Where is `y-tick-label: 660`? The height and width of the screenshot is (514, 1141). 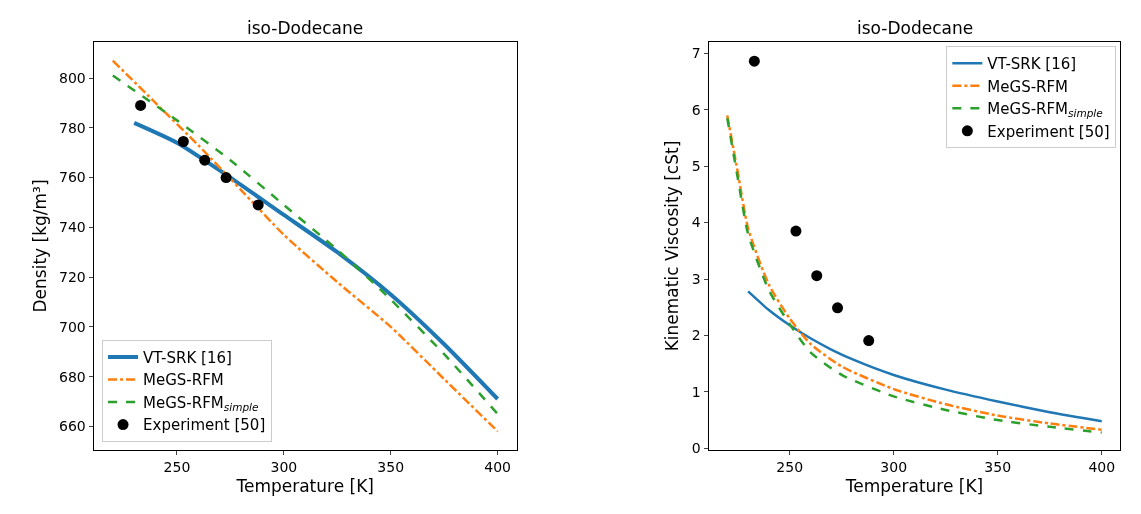 y-tick-label: 660 is located at coordinates (72, 426).